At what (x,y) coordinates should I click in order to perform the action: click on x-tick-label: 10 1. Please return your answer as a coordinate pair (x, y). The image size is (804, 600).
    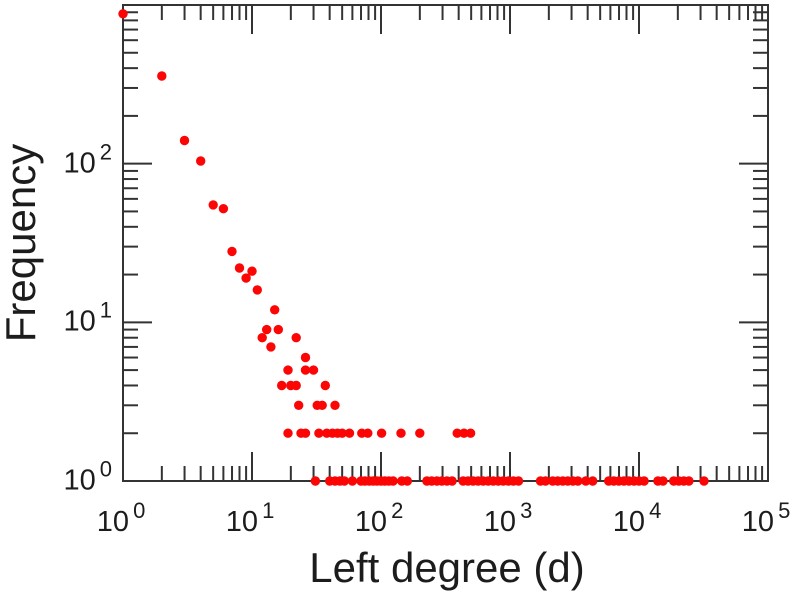
    Looking at the image, I should click on (250, 518).